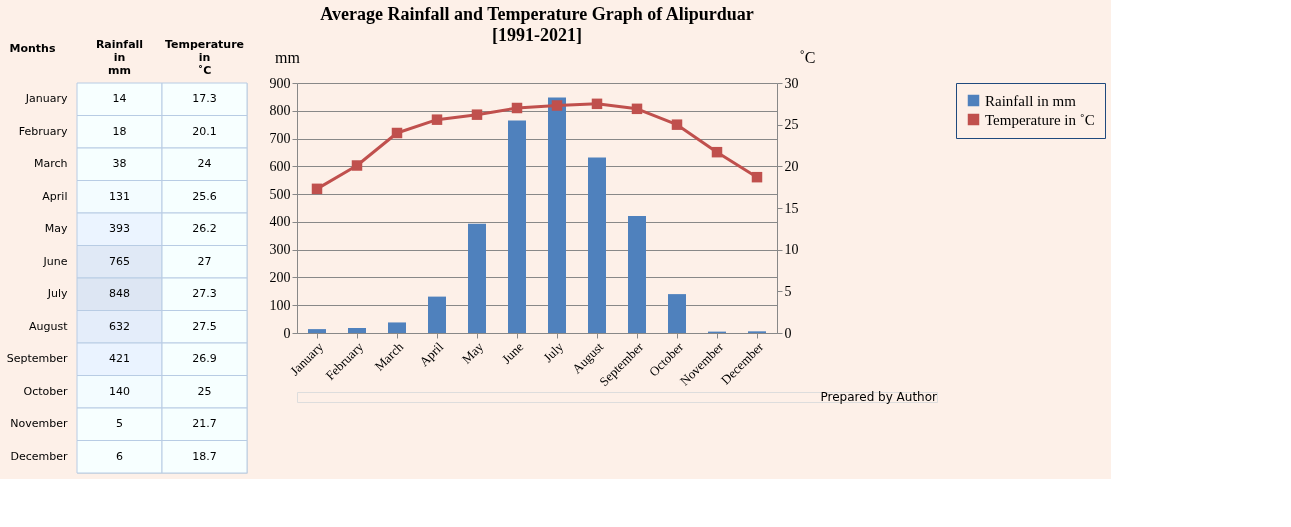 Image resolution: width=1291 pixels, height=527 pixels. What do you see at coordinates (204, 261) in the screenshot?
I see `data-label: 27` at bounding box center [204, 261].